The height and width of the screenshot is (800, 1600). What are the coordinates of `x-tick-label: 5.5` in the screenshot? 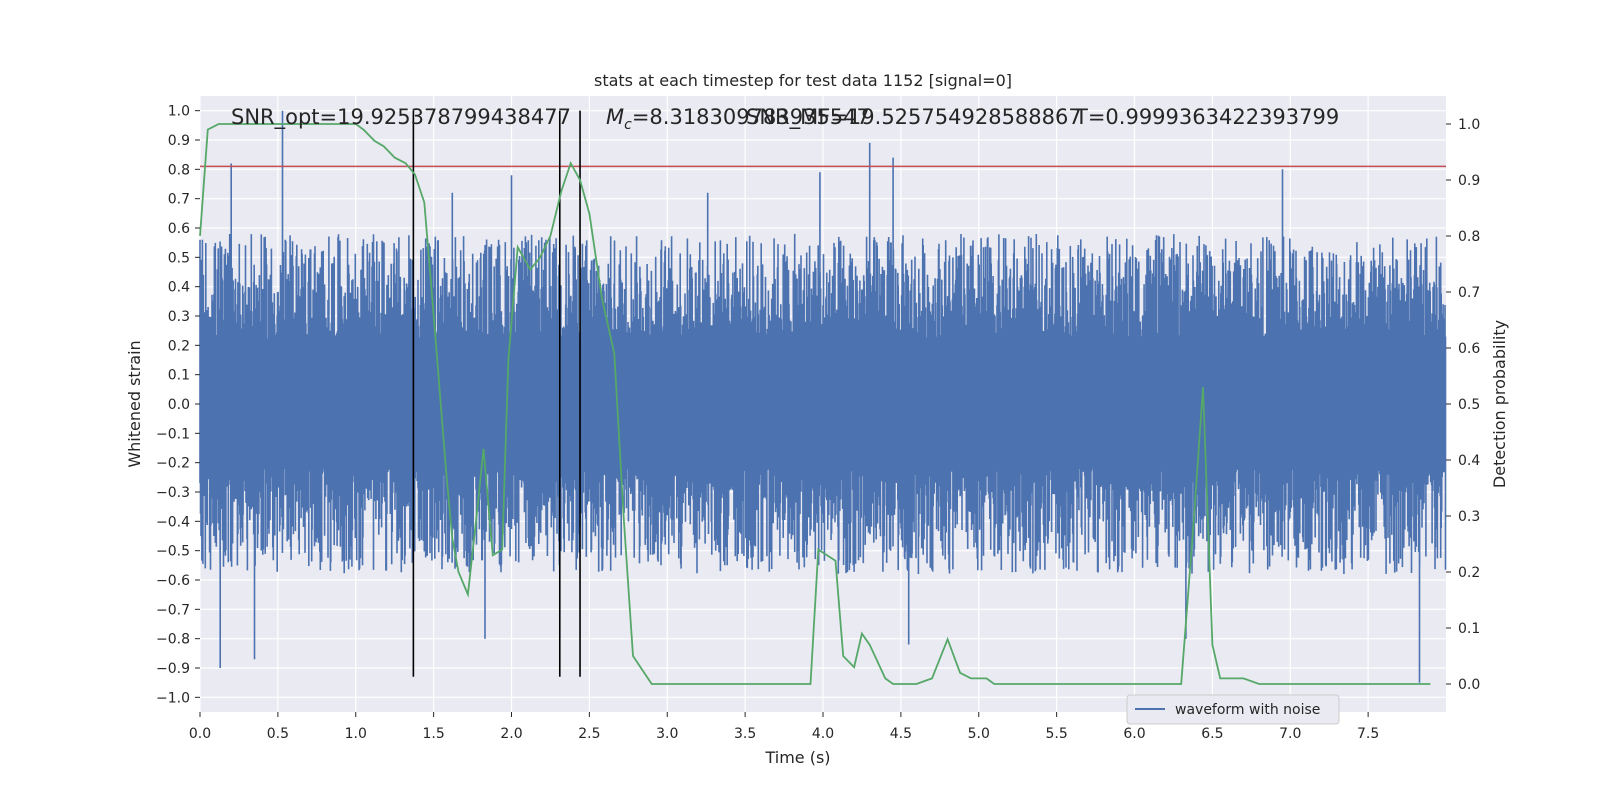 It's located at (1056, 734).